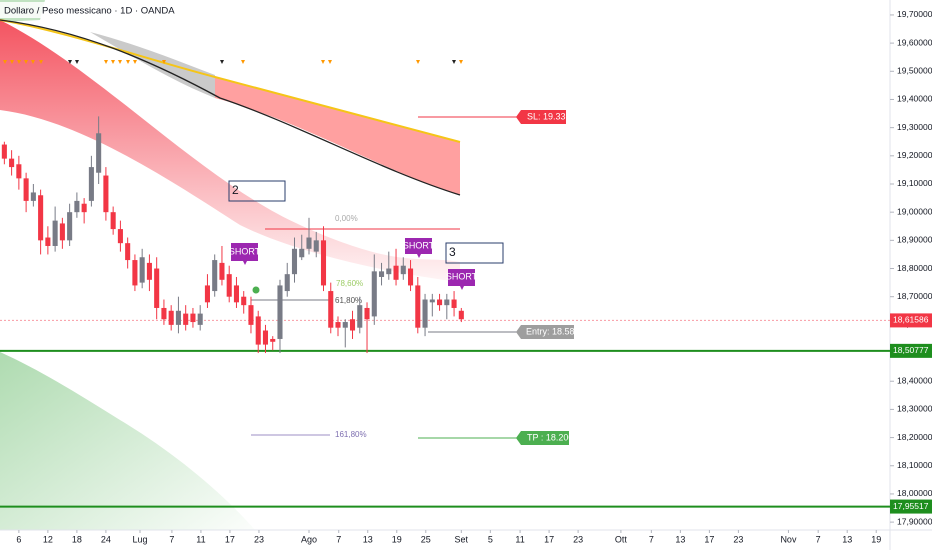 This screenshot has width=932, height=550. Describe the element at coordinates (139, 539) in the screenshot. I see `x-tick-label: Lug` at that location.